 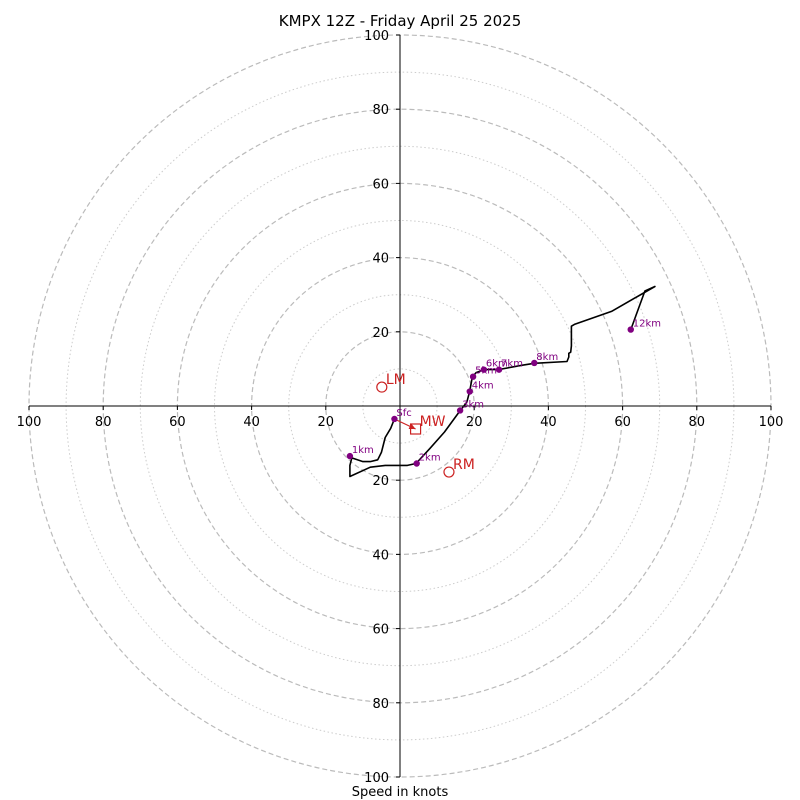 I want to click on hodograph-trace, so click(x=502, y=381).